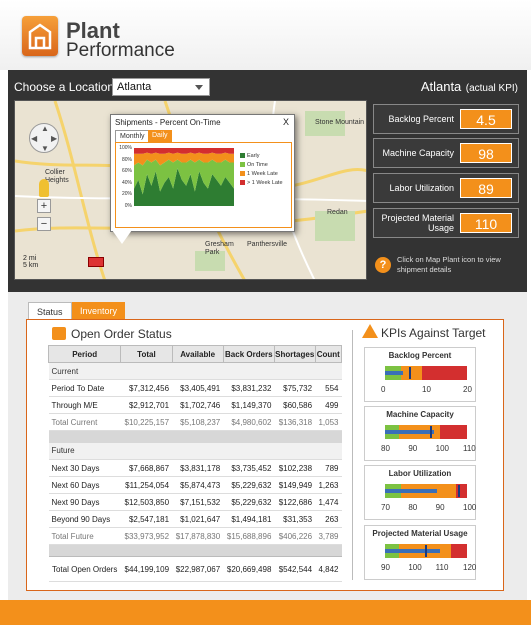  I want to click on legend-label: On Time, so click(257, 165).